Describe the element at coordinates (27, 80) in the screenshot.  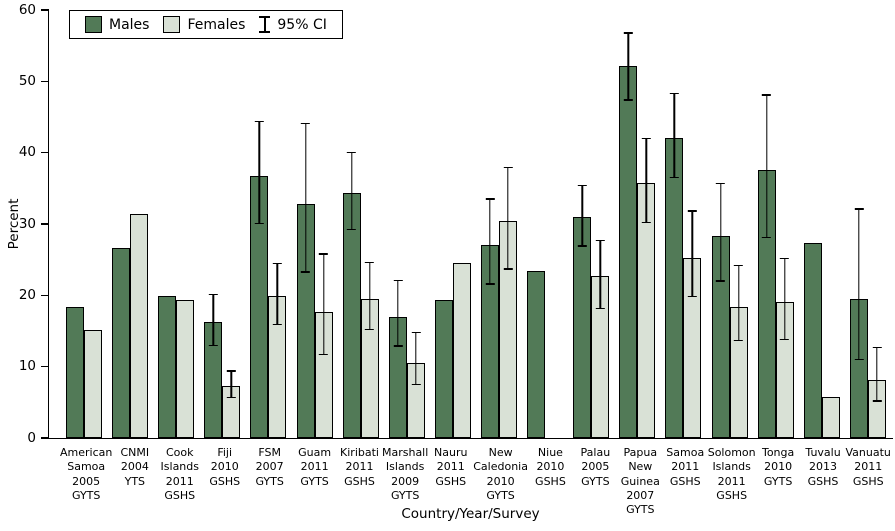
I see `y-tick-label: 50` at that location.